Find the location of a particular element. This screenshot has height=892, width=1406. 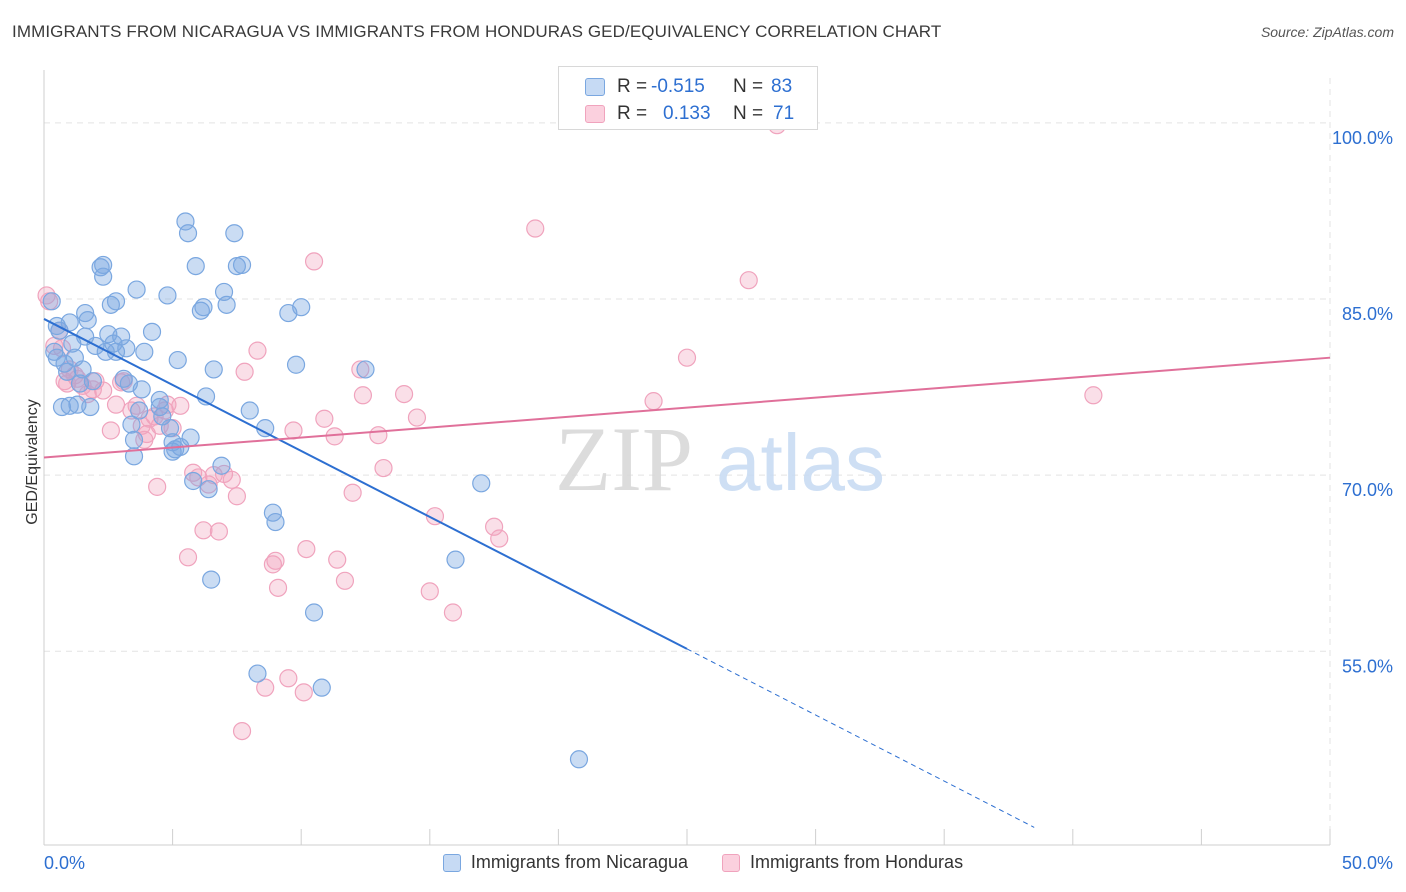

legend-item-nicaragua: Immigrants from Nicaragua is located at coordinates (565, 862).